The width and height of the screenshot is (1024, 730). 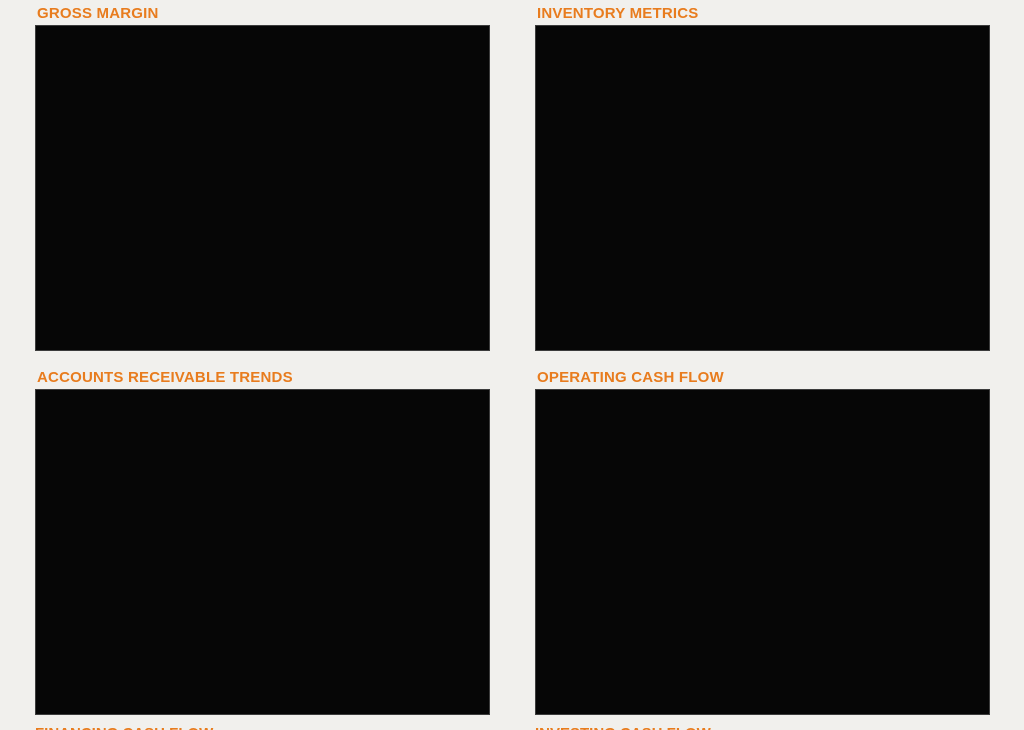 I want to click on investing-cash-flow-title: INVESTING CASH FLOW, so click(x=762, y=727).